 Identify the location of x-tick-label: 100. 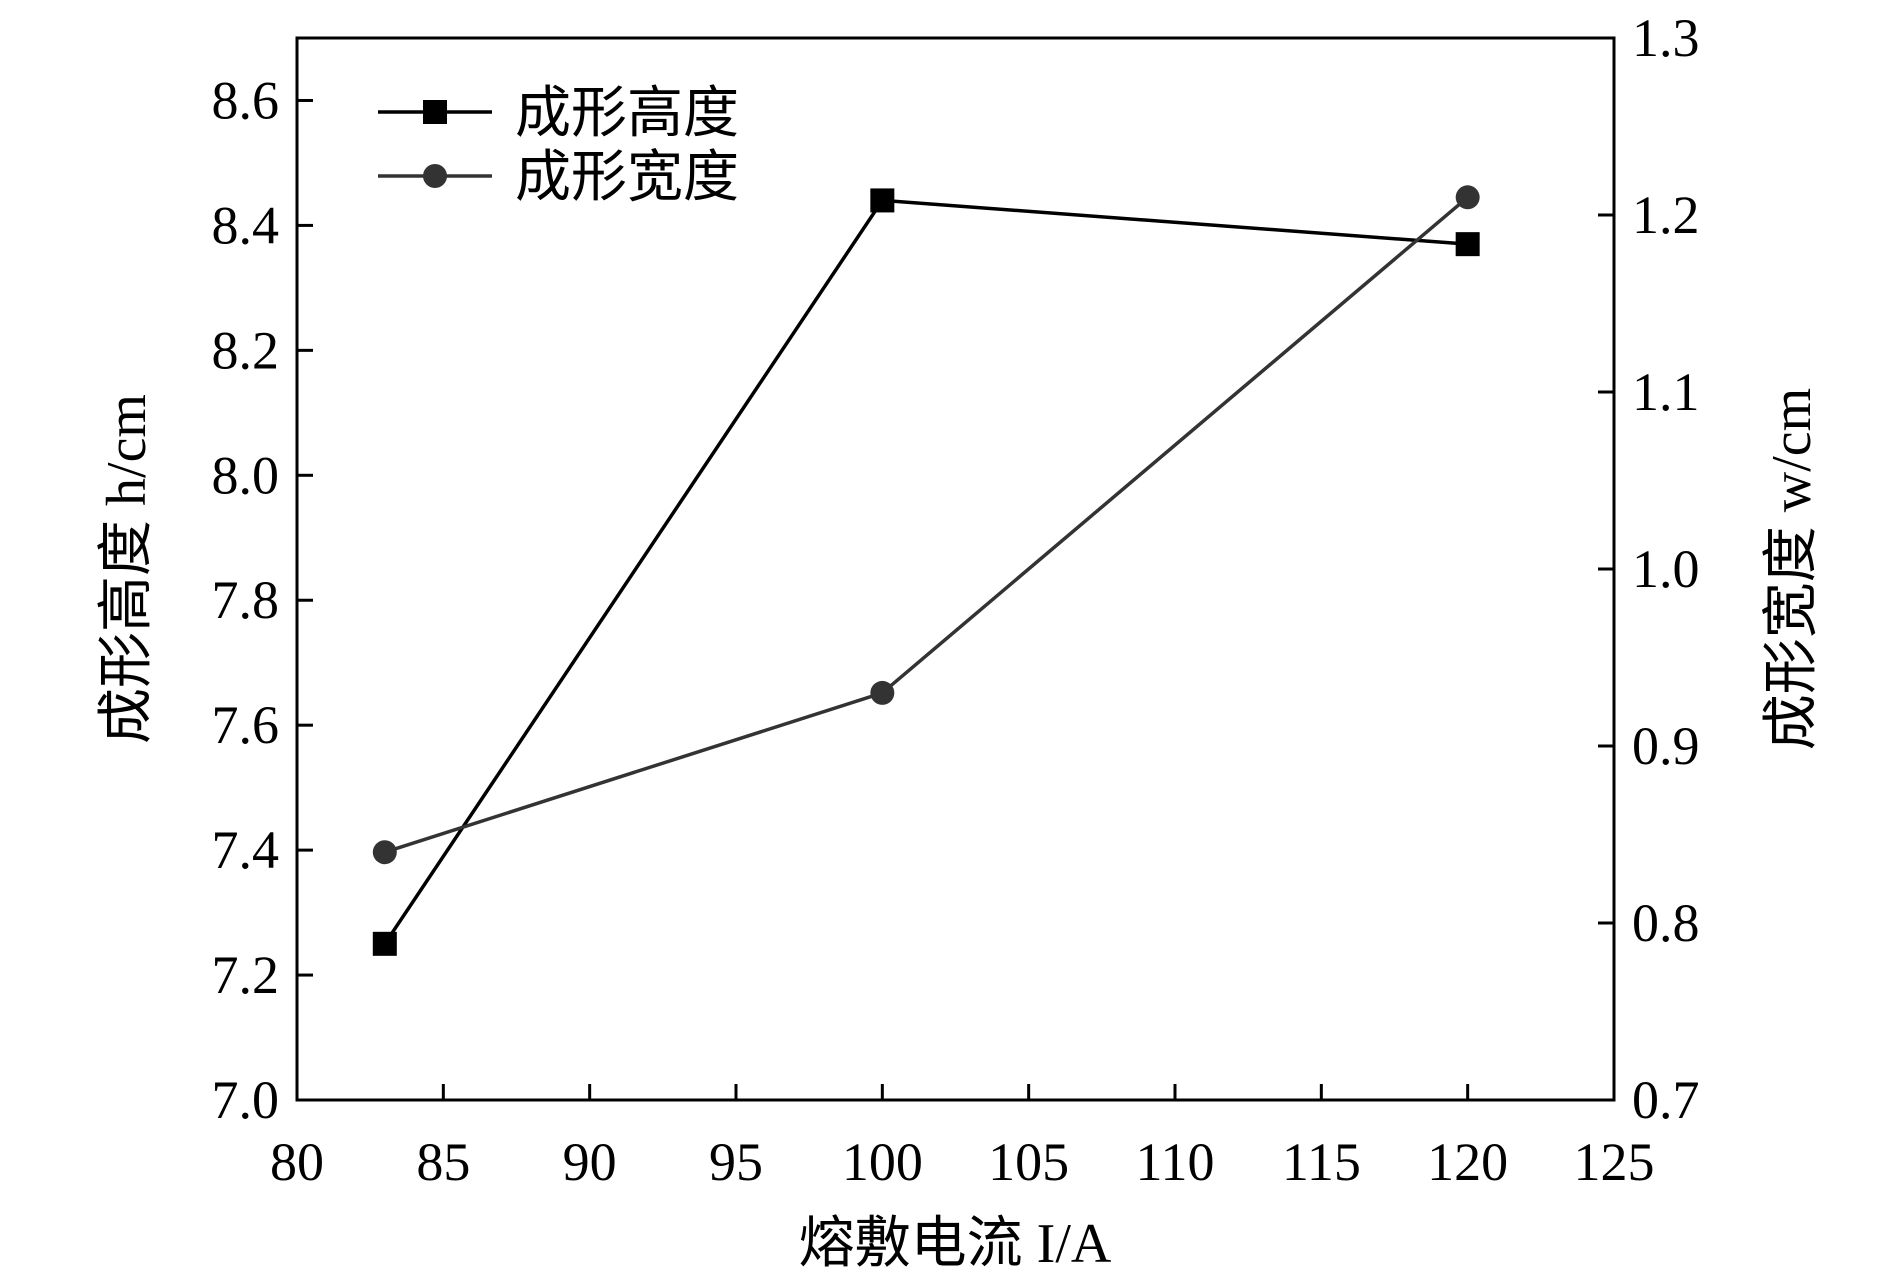
(882, 1162).